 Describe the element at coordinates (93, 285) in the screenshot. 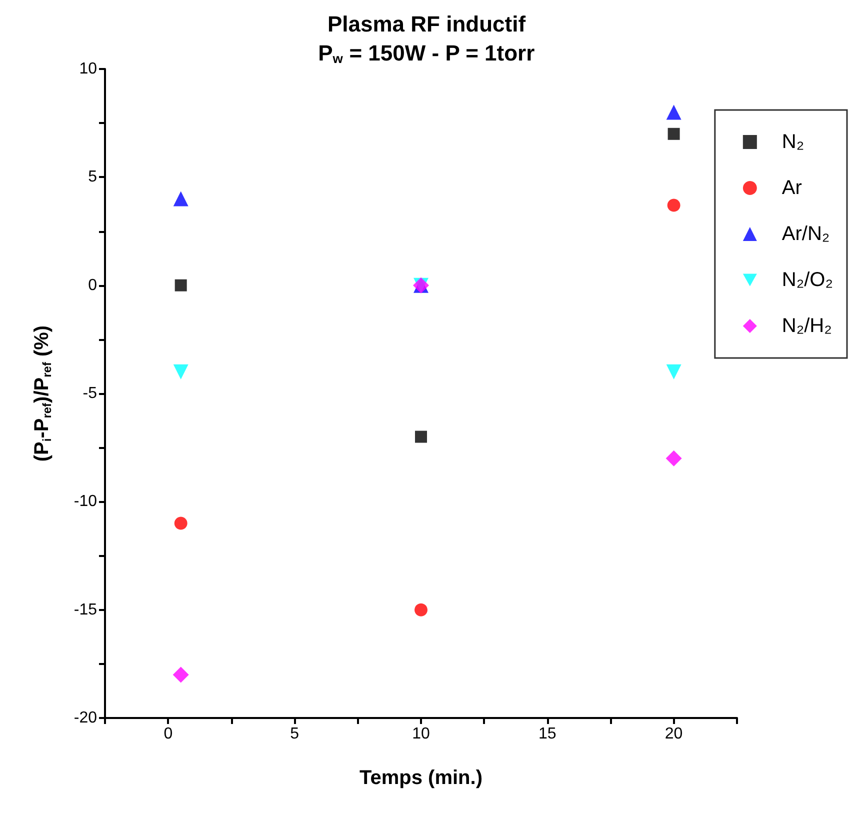

I see `y-tick-label: 0` at that location.